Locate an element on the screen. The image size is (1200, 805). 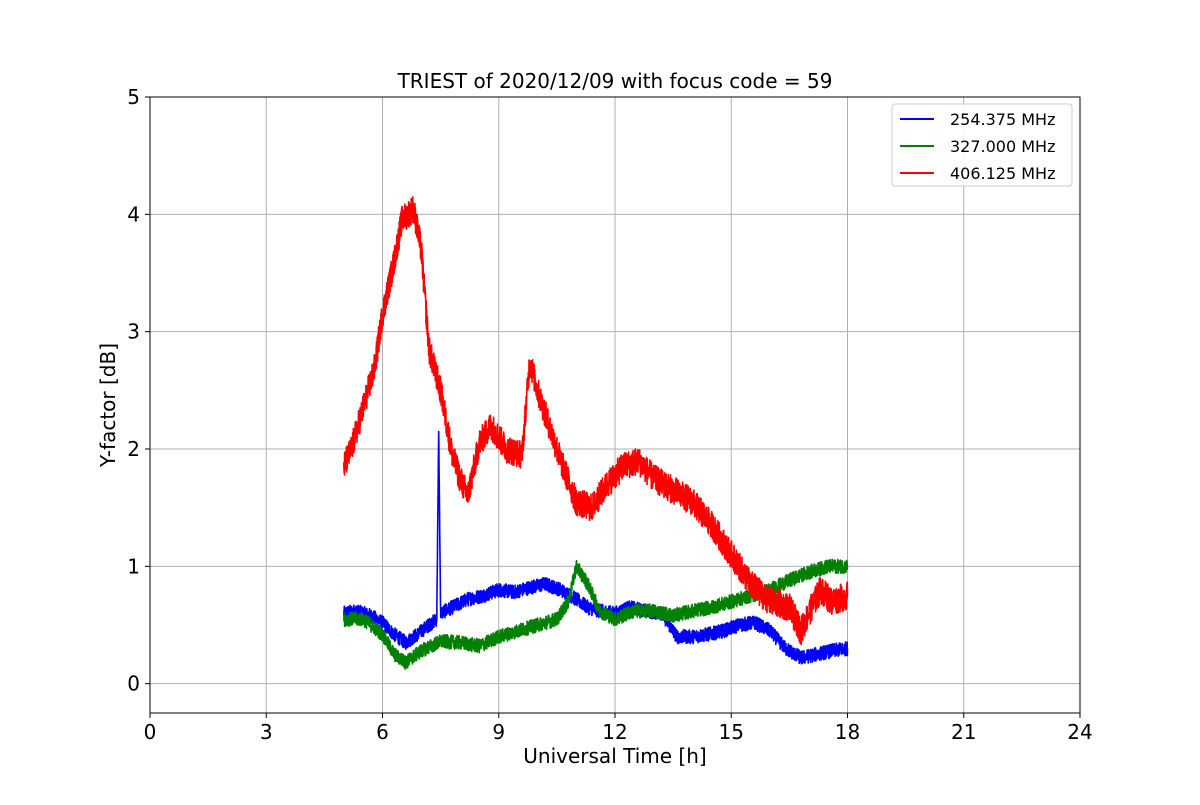
x-tick-label: 3 is located at coordinates (266, 732).